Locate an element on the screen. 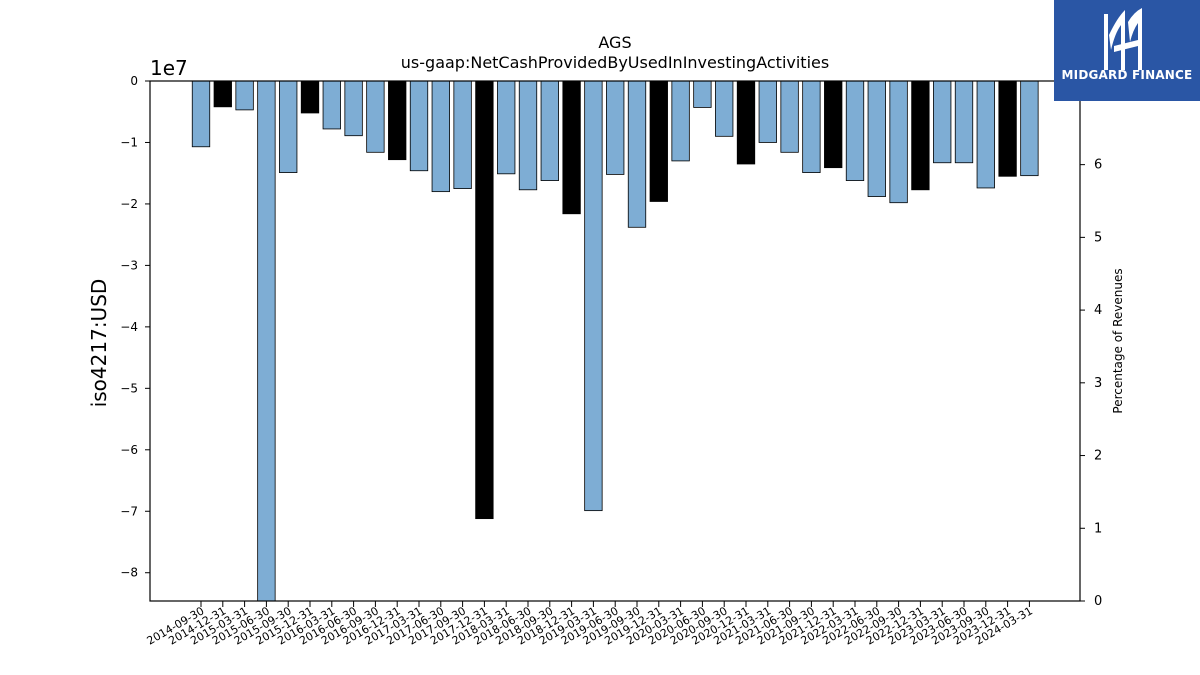  brand-logo: MIDGARD FINANCE is located at coordinates (1127, 50).